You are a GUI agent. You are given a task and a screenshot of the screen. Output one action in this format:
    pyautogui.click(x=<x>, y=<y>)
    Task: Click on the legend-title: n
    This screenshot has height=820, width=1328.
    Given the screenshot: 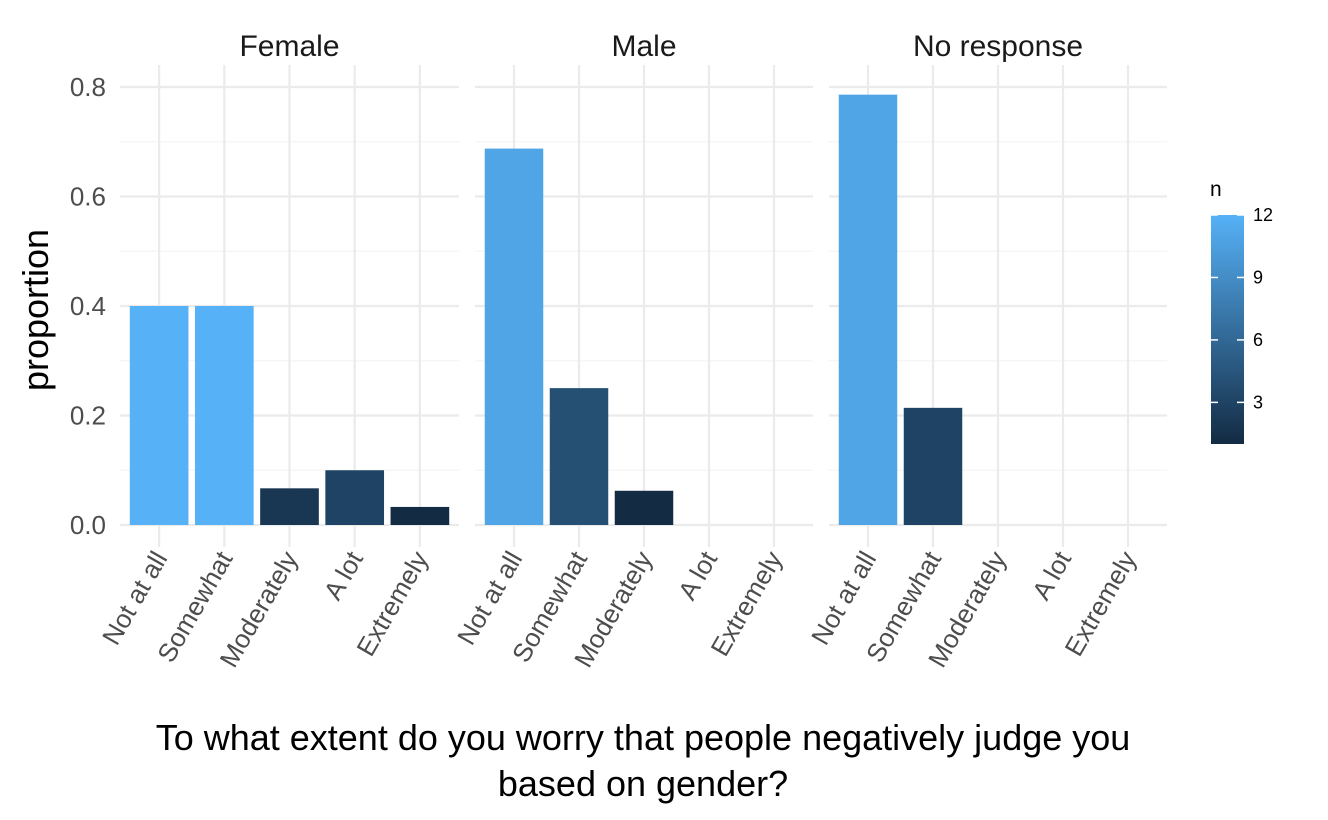 What is the action you would take?
    pyautogui.click(x=1216, y=189)
    